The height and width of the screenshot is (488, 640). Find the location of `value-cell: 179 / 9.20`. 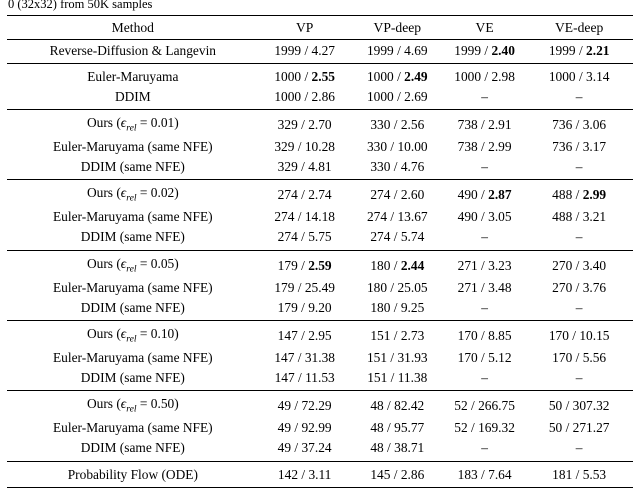

value-cell: 179 / 9.20 is located at coordinates (305, 308).